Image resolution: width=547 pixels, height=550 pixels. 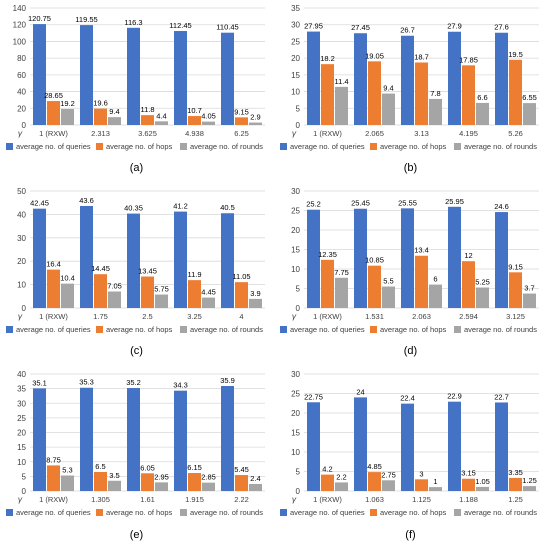 I want to click on x-tick-label: 3.625, so click(x=147, y=133).